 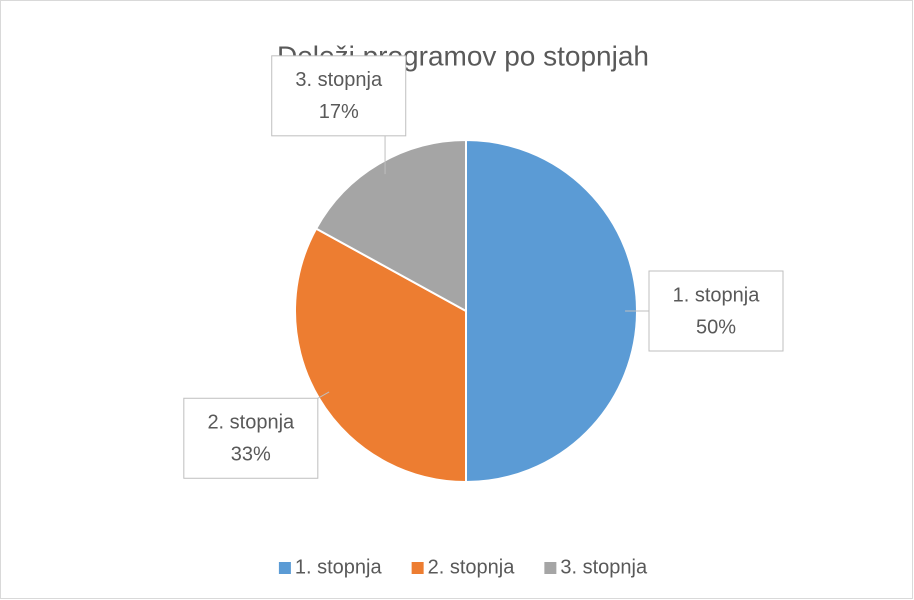 What do you see at coordinates (251, 423) in the screenshot?
I see `data-label-category: 2. stopnja` at bounding box center [251, 423].